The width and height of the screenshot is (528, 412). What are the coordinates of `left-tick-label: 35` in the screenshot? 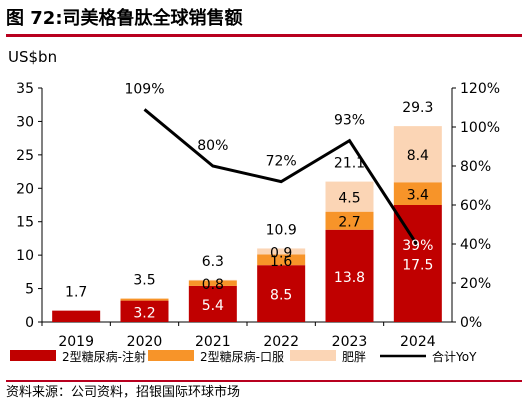 It's located at (25, 89).